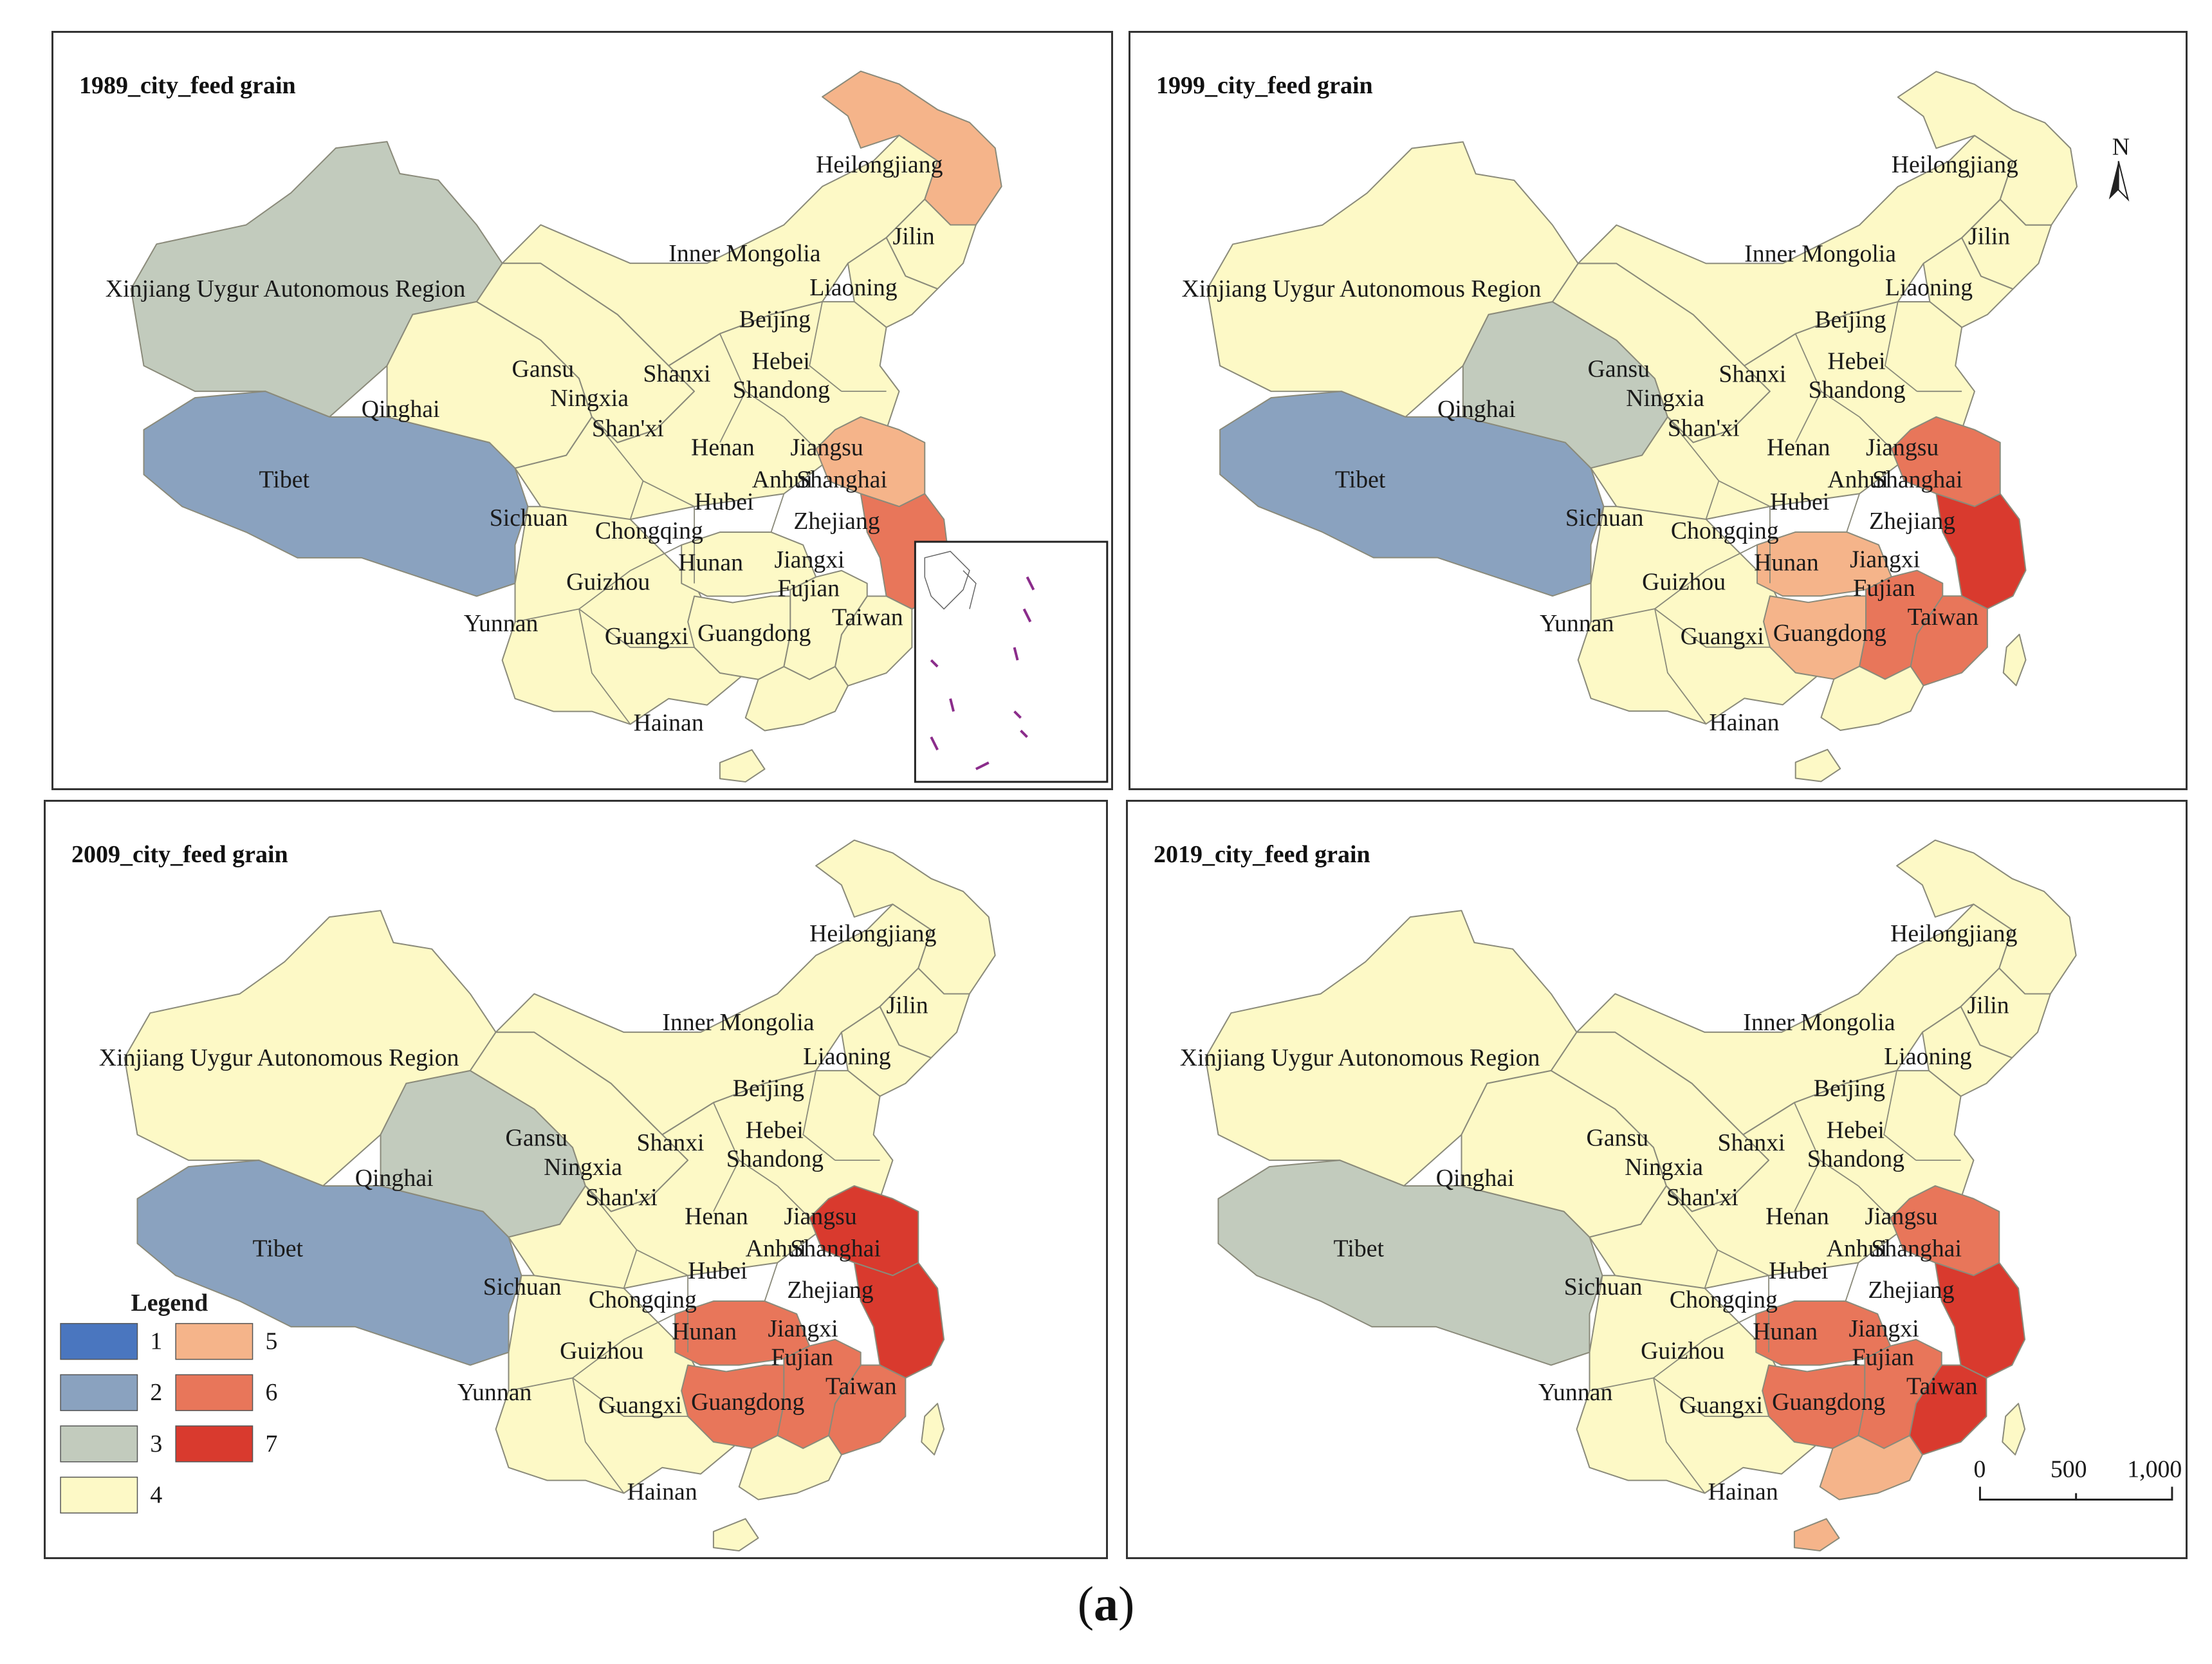 The image size is (2212, 1664). What do you see at coordinates (2121, 146) in the screenshot?
I see `north-arrow-label: N` at bounding box center [2121, 146].